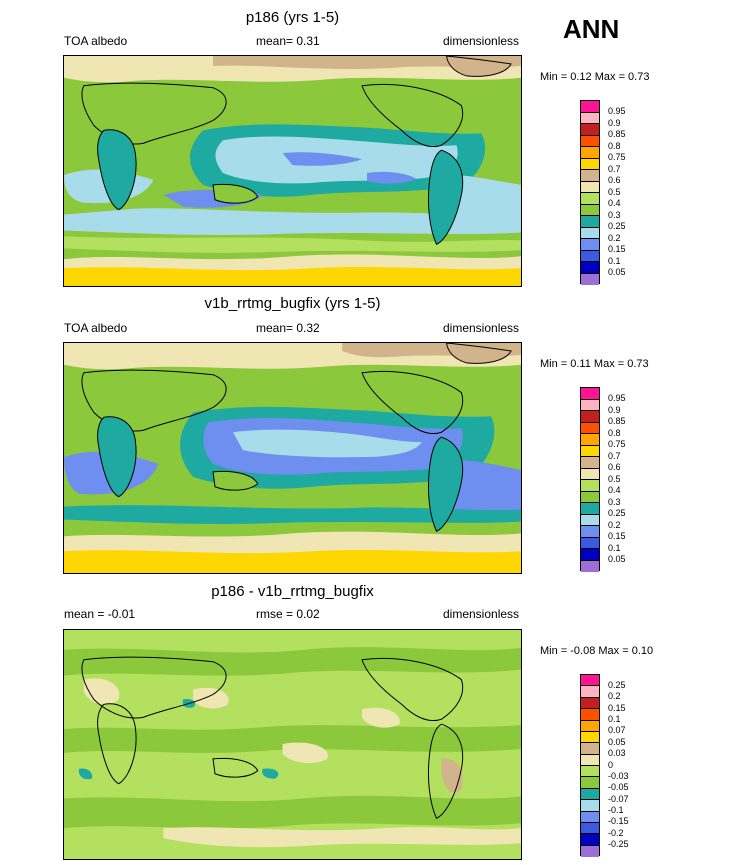 The height and width of the screenshot is (865, 732). What do you see at coordinates (292, 303) in the screenshot?
I see `panel-2-title: v1b_rrtmg_bugfix (yrs 1-5)` at bounding box center [292, 303].